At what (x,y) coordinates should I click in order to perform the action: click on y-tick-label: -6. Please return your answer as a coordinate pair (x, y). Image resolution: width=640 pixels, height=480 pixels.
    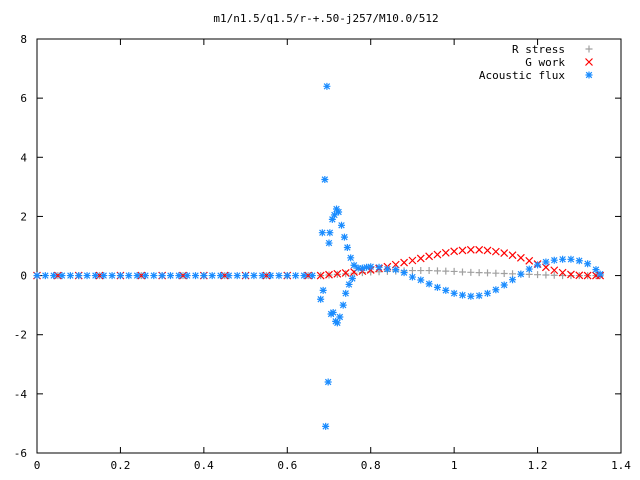
    Looking at the image, I should click on (20, 453).